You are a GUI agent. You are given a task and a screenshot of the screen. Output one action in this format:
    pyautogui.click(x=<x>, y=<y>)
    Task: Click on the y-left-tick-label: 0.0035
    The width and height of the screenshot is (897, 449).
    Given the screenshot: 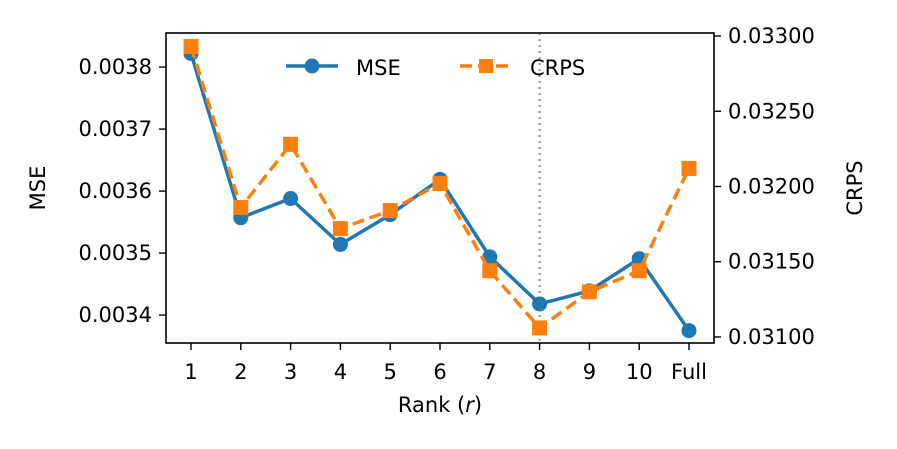 What is the action you would take?
    pyautogui.click(x=115, y=253)
    